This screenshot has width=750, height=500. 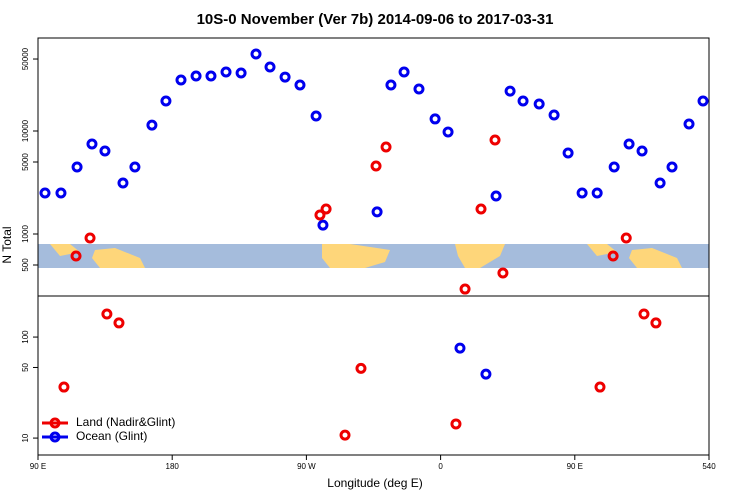 I want to click on y-tick-label: 500, so click(x=25, y=265).